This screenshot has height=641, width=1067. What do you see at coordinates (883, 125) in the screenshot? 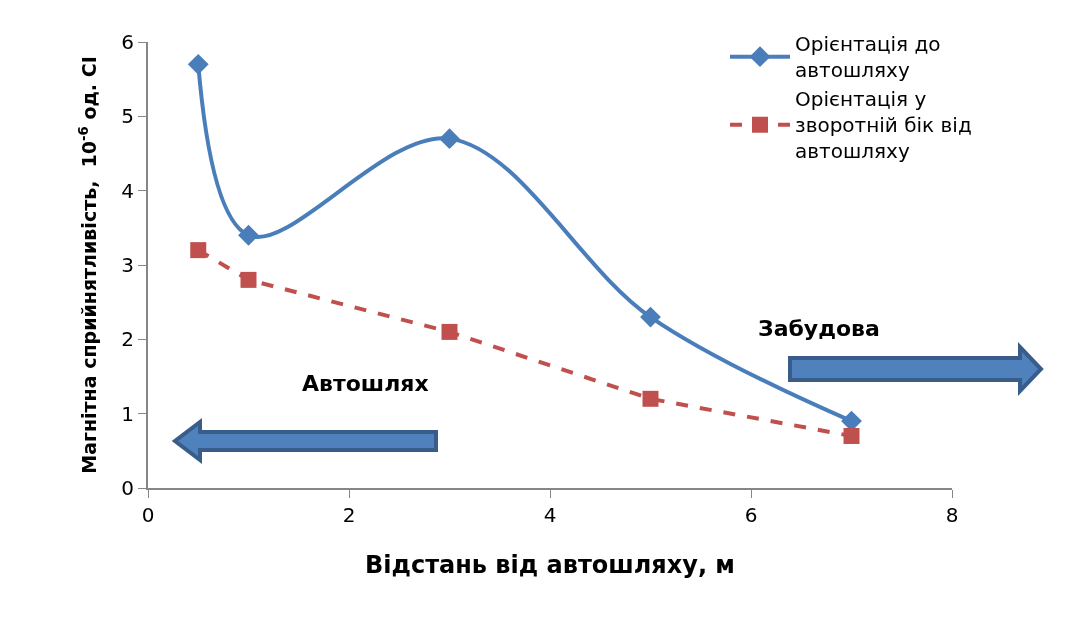
I see `legend-label: Орієнтація у зворотній бік від автошляху` at bounding box center [883, 125].